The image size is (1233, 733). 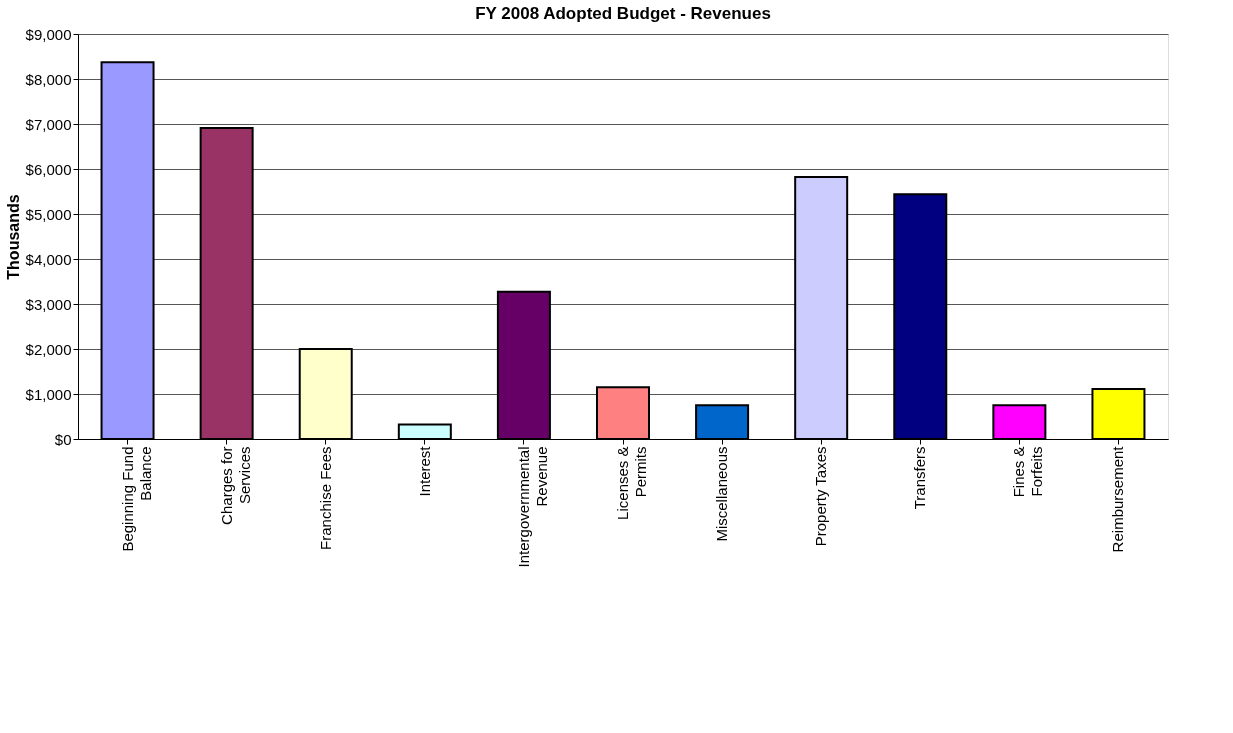 I want to click on y-tick-label: $0, so click(x=63, y=439).